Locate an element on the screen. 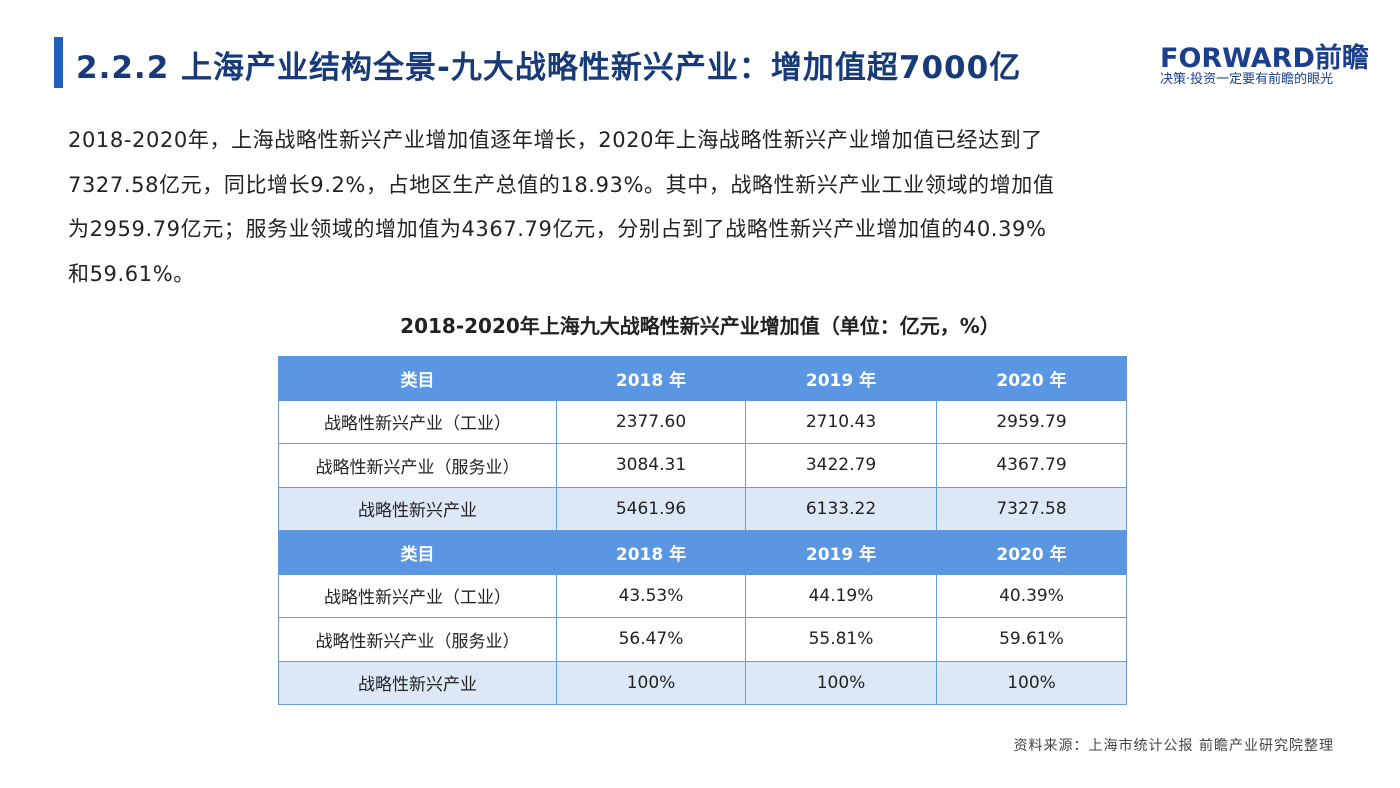 The height and width of the screenshot is (788, 1400). table-cell: 6133.22 is located at coordinates (841, 508).